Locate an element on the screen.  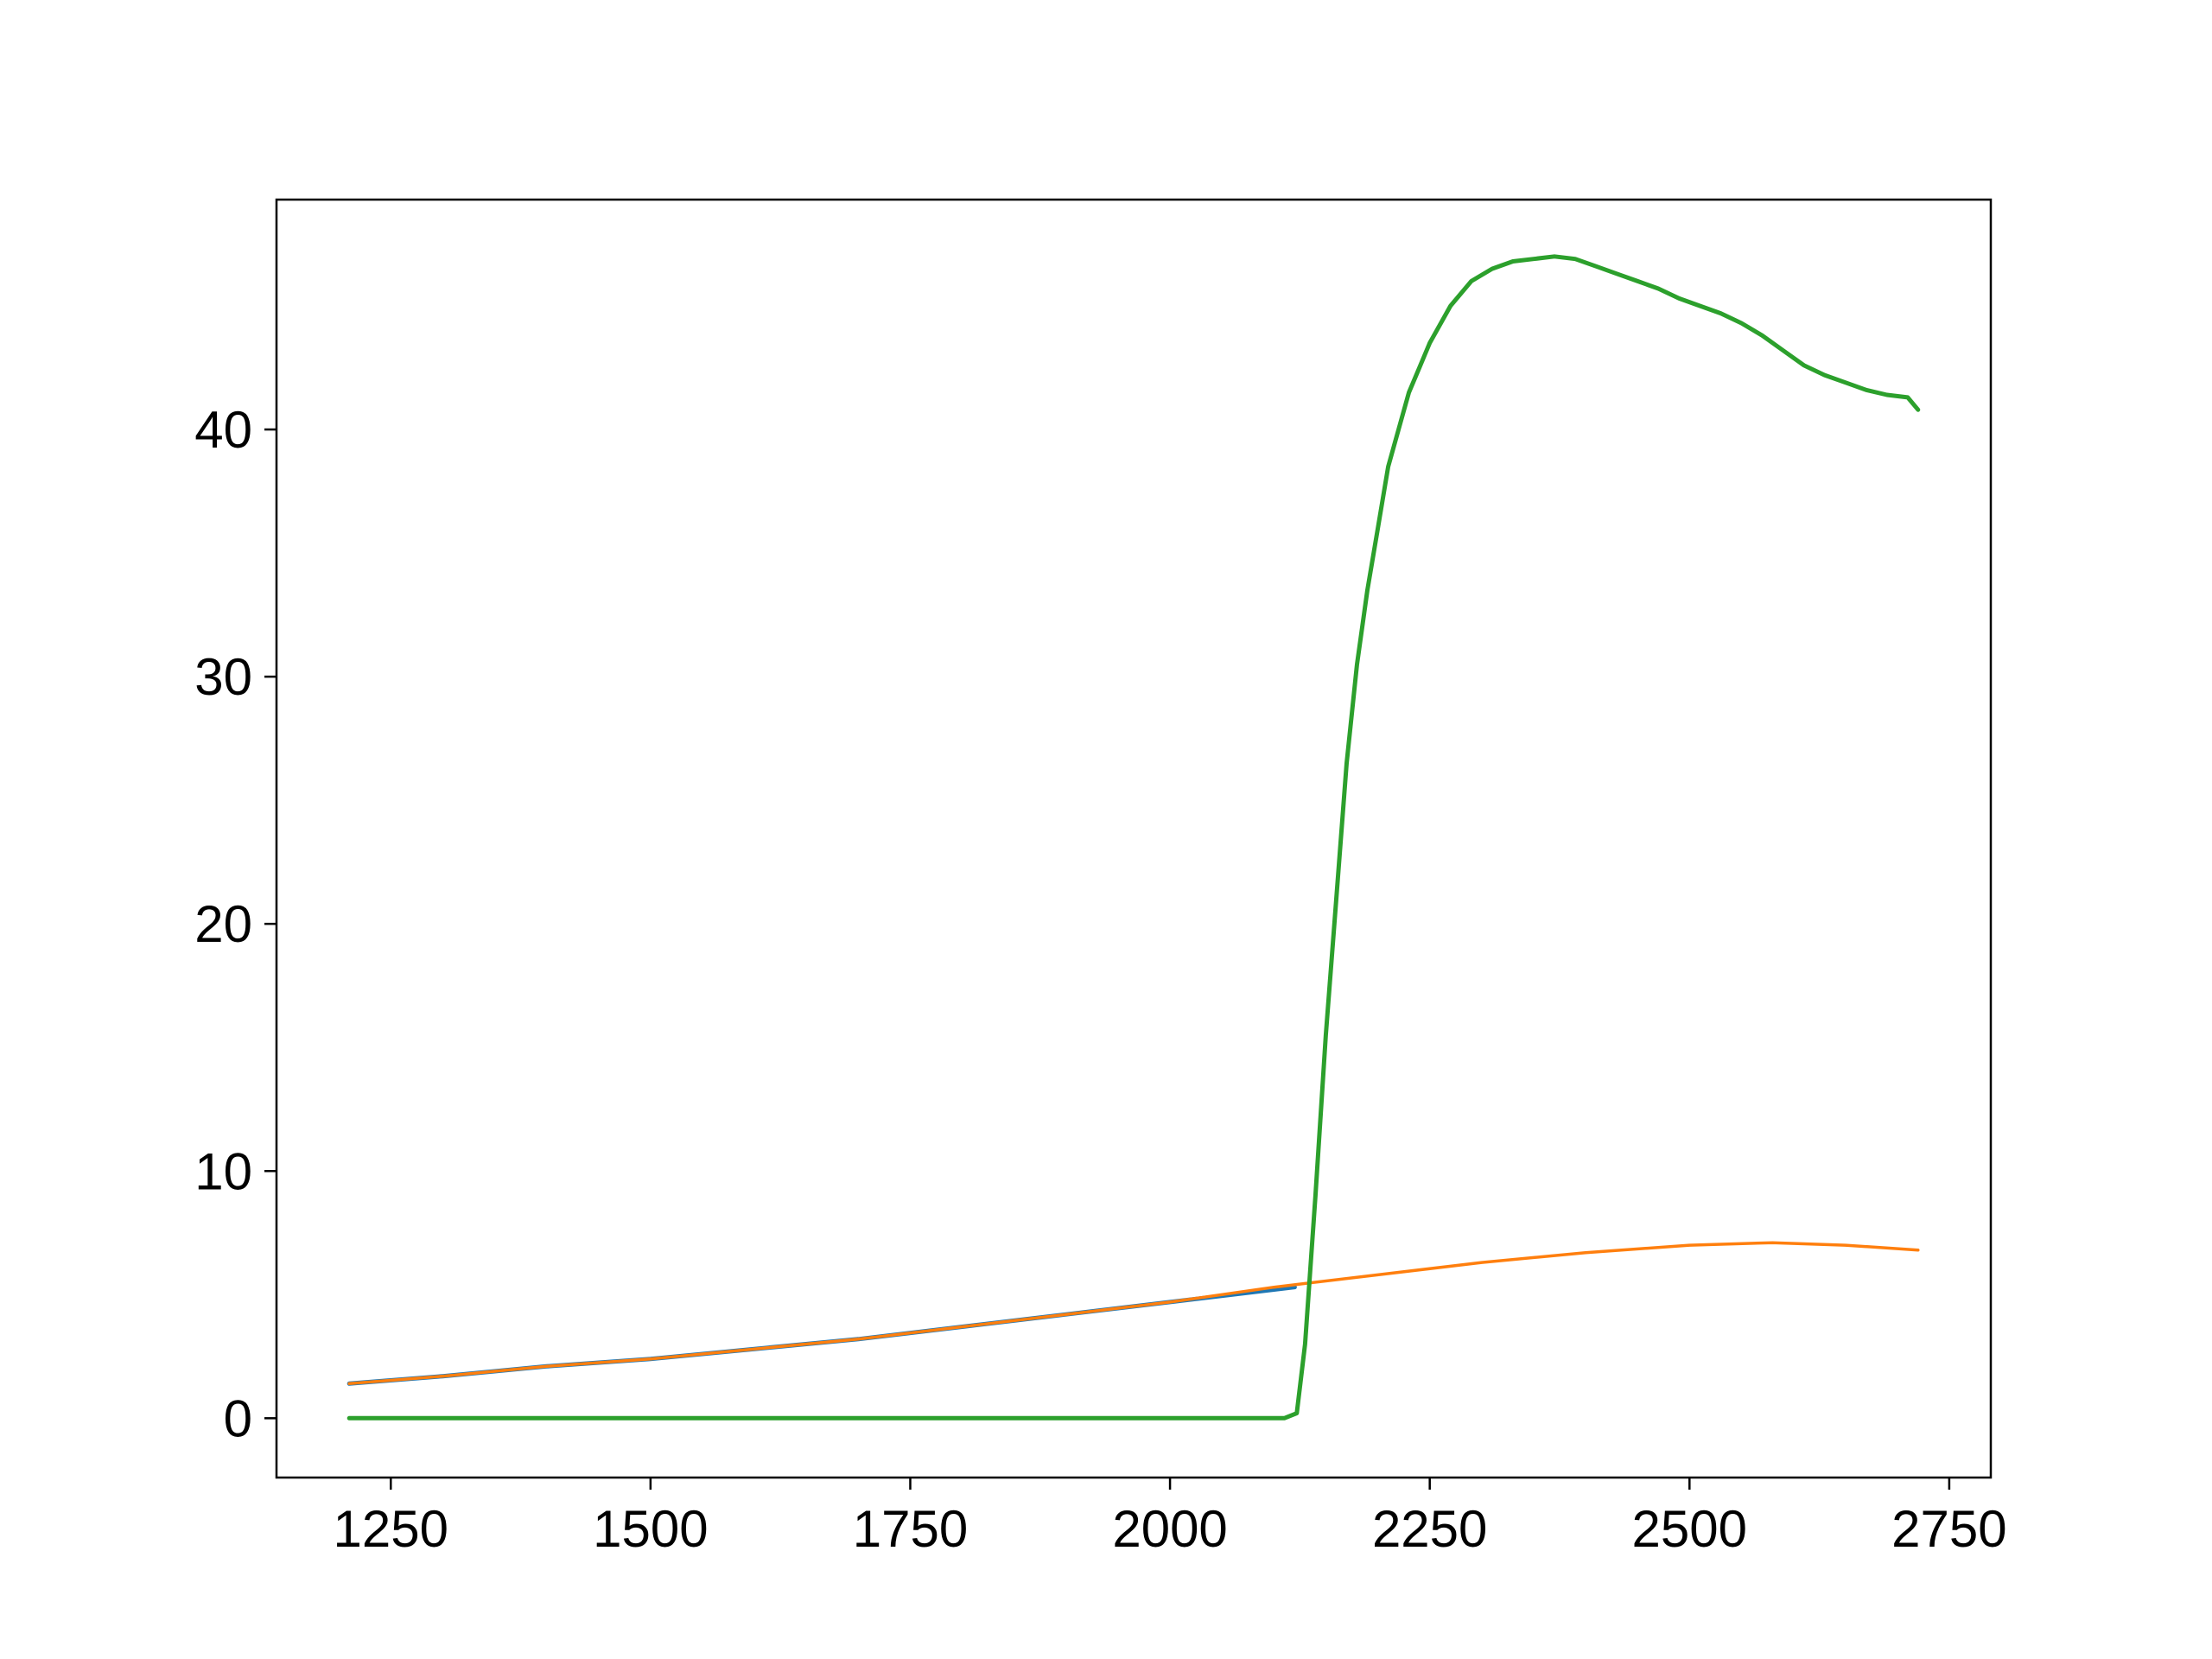
x-tick-label: 2750 is located at coordinates (1948, 1529).